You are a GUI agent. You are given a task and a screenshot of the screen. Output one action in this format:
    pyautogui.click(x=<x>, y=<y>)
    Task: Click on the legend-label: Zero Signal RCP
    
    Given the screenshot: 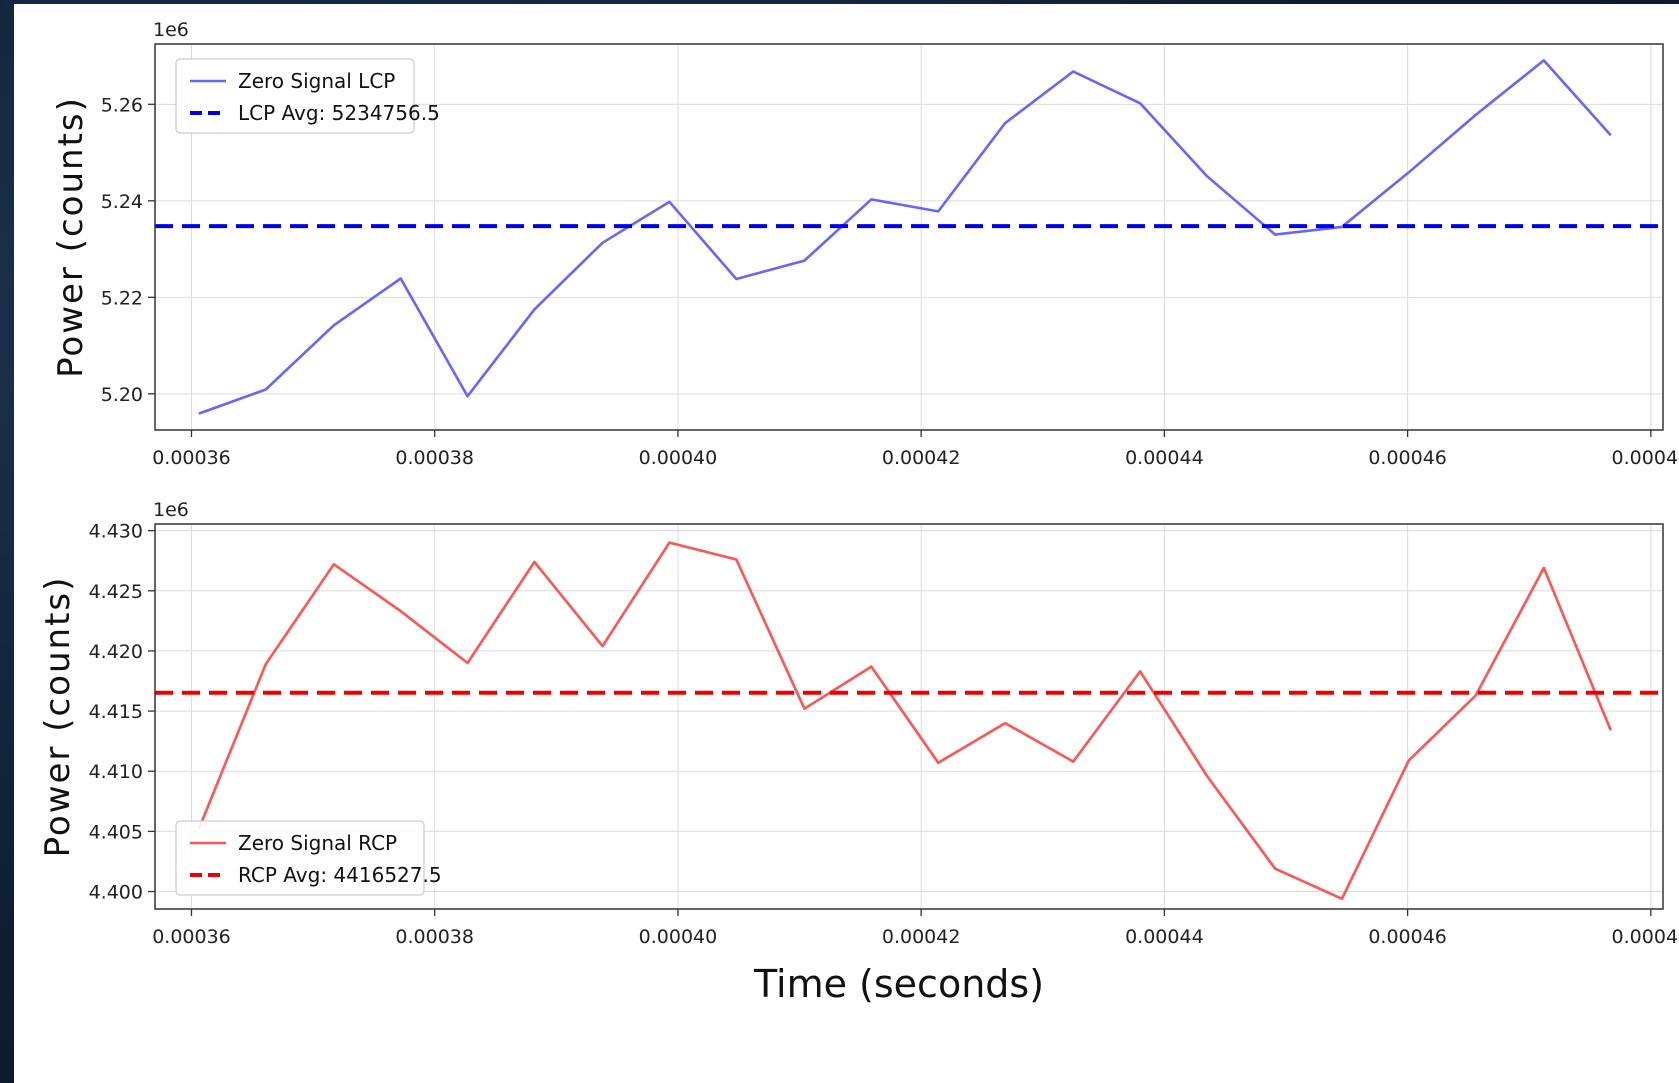 What is the action you would take?
    pyautogui.click(x=317, y=843)
    